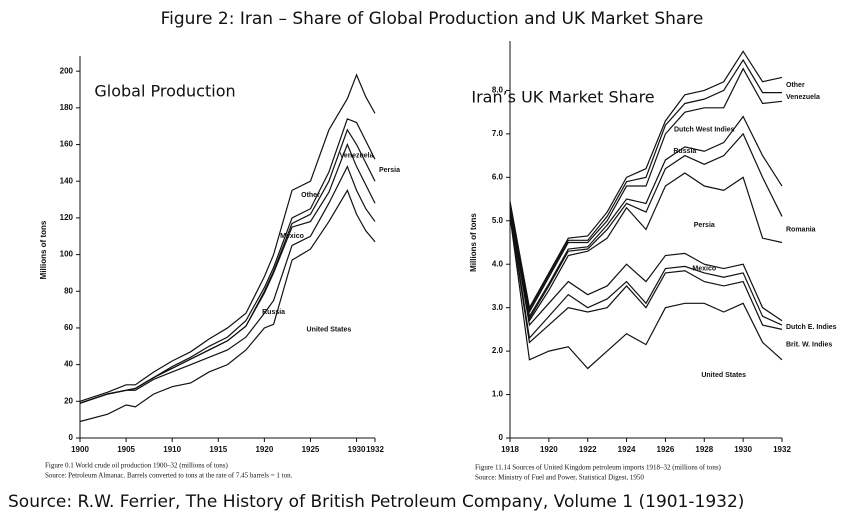 This screenshot has width=864, height=520. What do you see at coordinates (68, 327) in the screenshot?
I see `y-tick-label: 60` at bounding box center [68, 327].